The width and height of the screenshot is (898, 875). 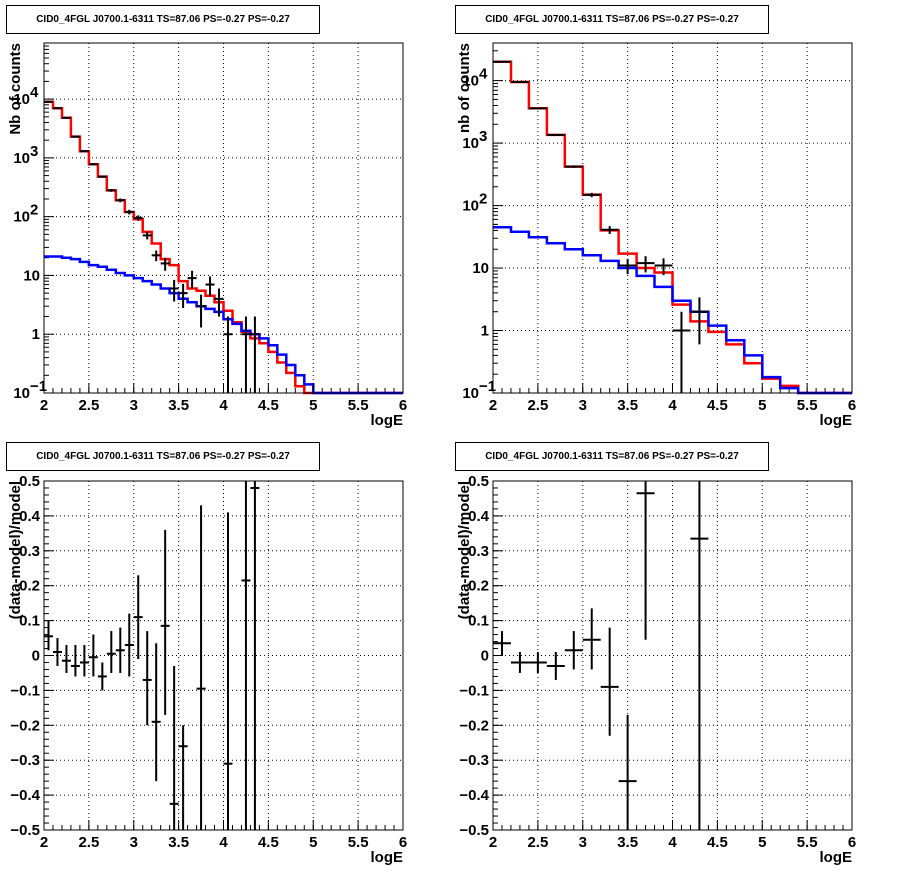 I want to click on y-tick-exponent: −1, so click(x=38, y=386).